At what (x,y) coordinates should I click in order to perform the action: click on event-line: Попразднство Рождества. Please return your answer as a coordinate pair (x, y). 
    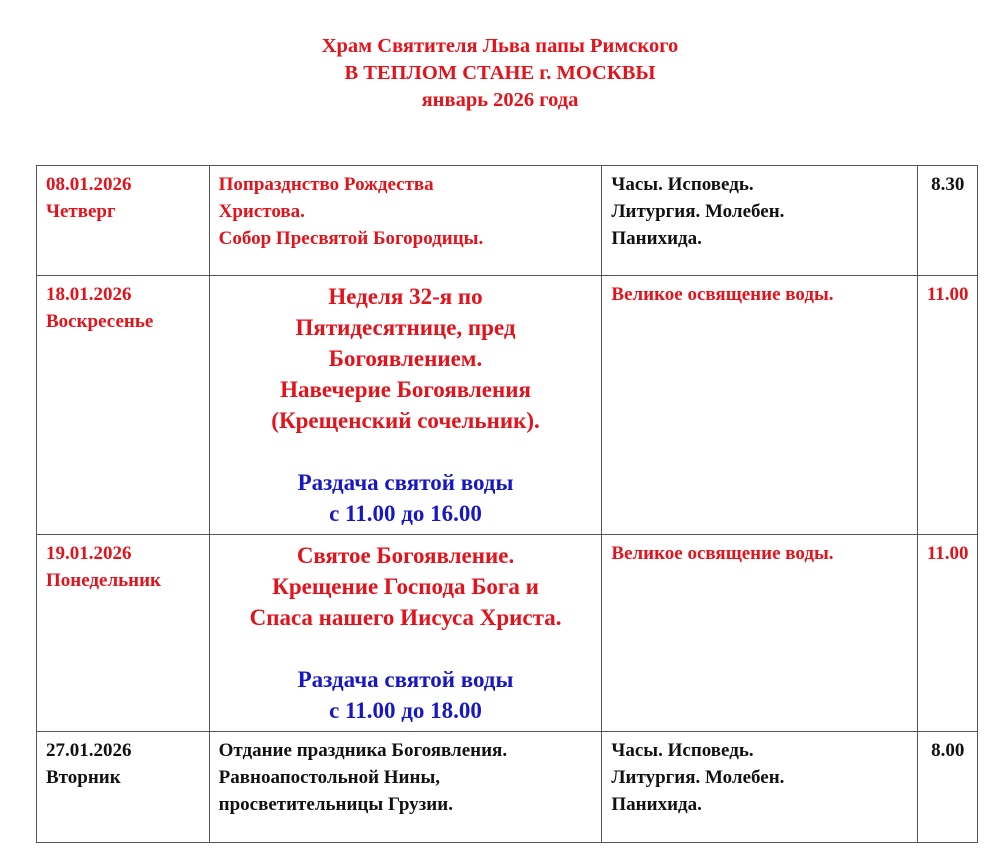
    Looking at the image, I should click on (326, 184).